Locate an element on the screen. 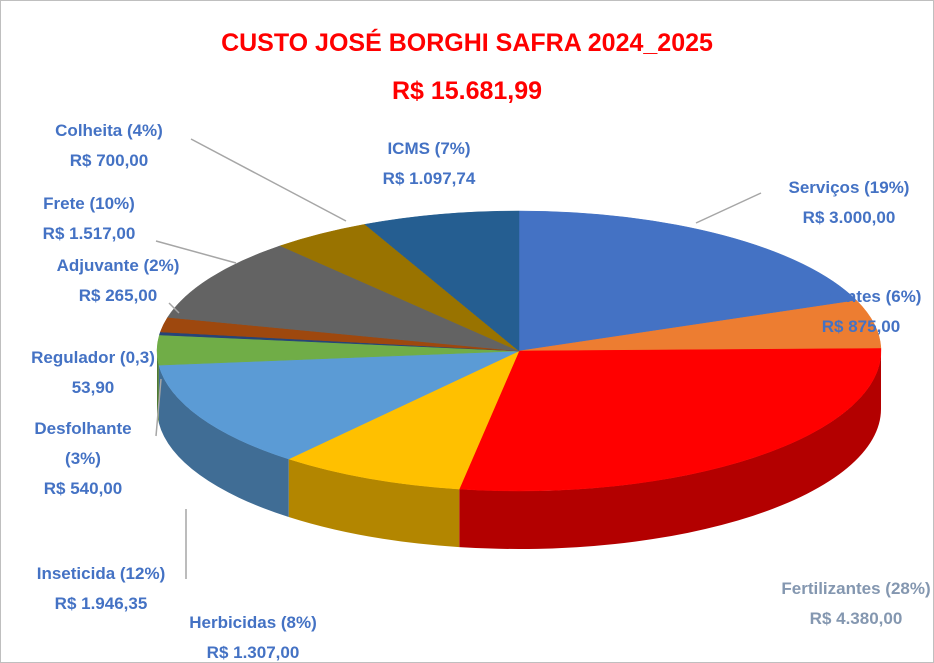  label-name: Serviços (19%) is located at coordinates (849, 187).